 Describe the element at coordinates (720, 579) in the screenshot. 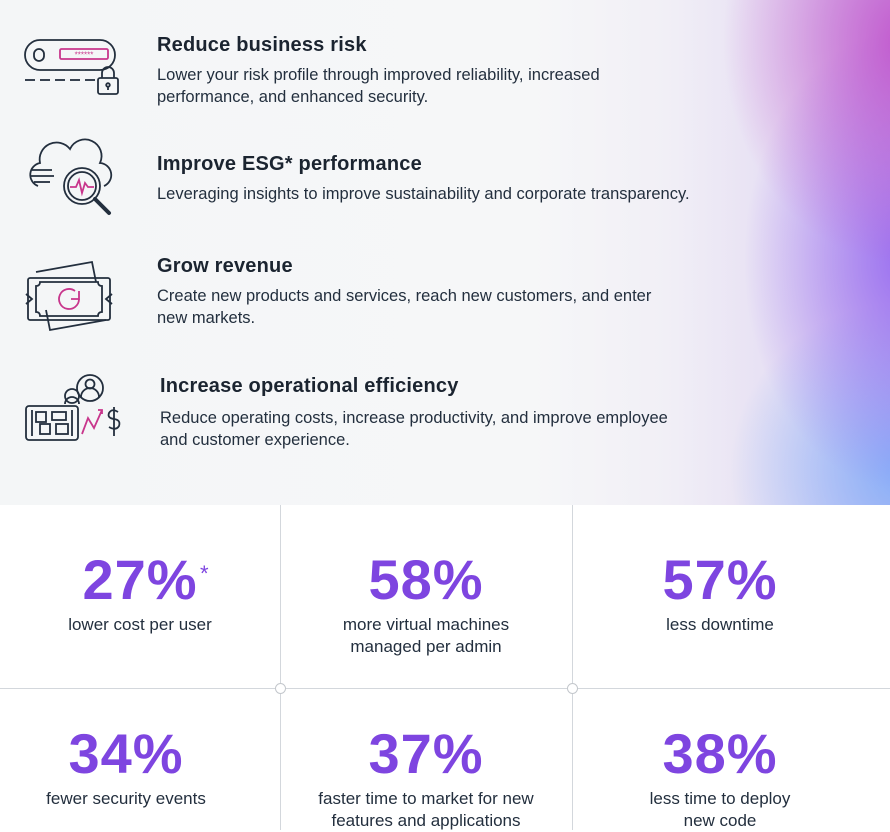

I see `stat-value: 57%` at that location.